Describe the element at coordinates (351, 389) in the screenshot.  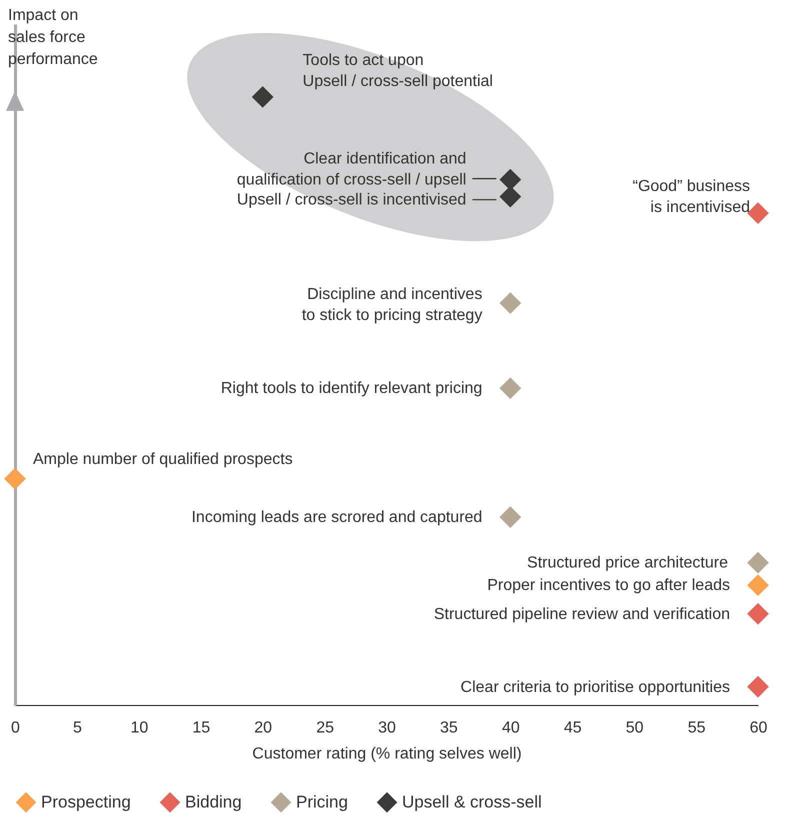
I see `annotation: Right tools to identify relevant pricing` at that location.